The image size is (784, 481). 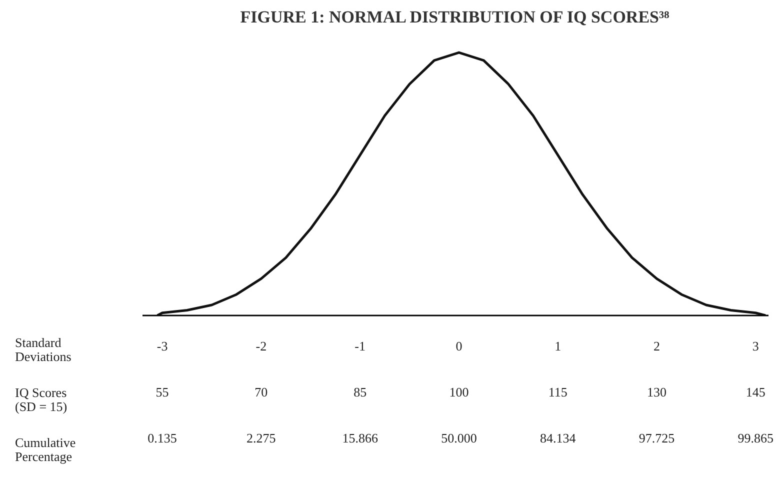 I want to click on text: 115, so click(x=558, y=392).